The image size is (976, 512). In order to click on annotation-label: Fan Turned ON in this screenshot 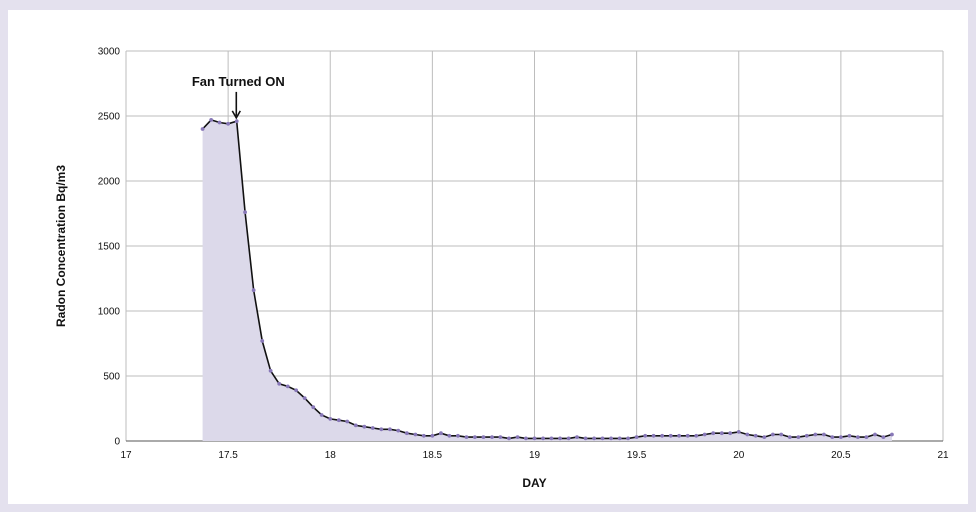, I will do `click(238, 81)`.